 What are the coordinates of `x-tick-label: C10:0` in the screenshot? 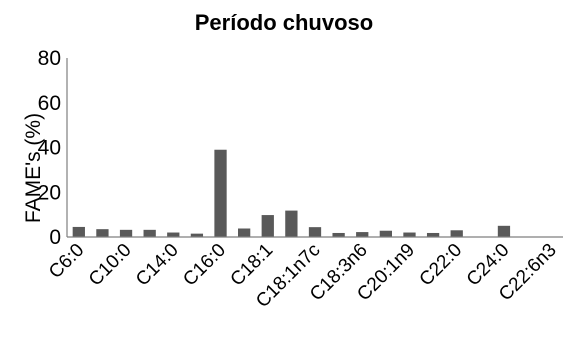 It's located at (110, 265).